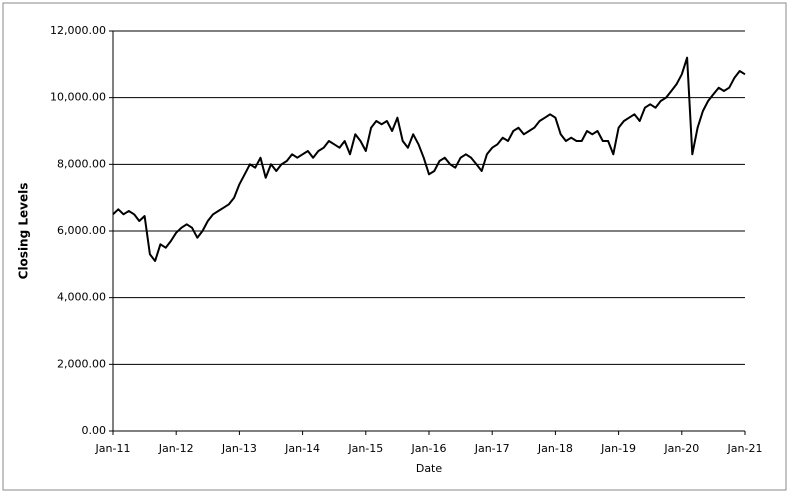  Describe the element at coordinates (239, 448) in the screenshot. I see `x-tick-label: Jan-13` at that location.